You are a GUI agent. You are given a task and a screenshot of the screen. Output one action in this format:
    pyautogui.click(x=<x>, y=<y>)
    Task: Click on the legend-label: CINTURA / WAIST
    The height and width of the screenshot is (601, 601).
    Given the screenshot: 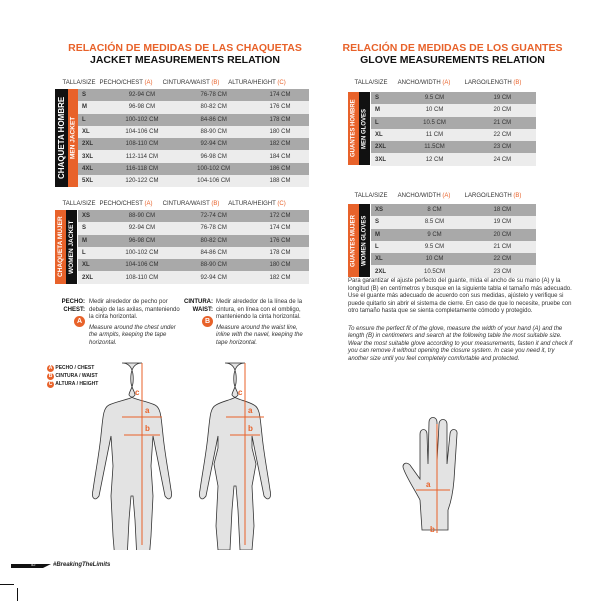 What is the action you would take?
    pyautogui.click(x=76, y=376)
    